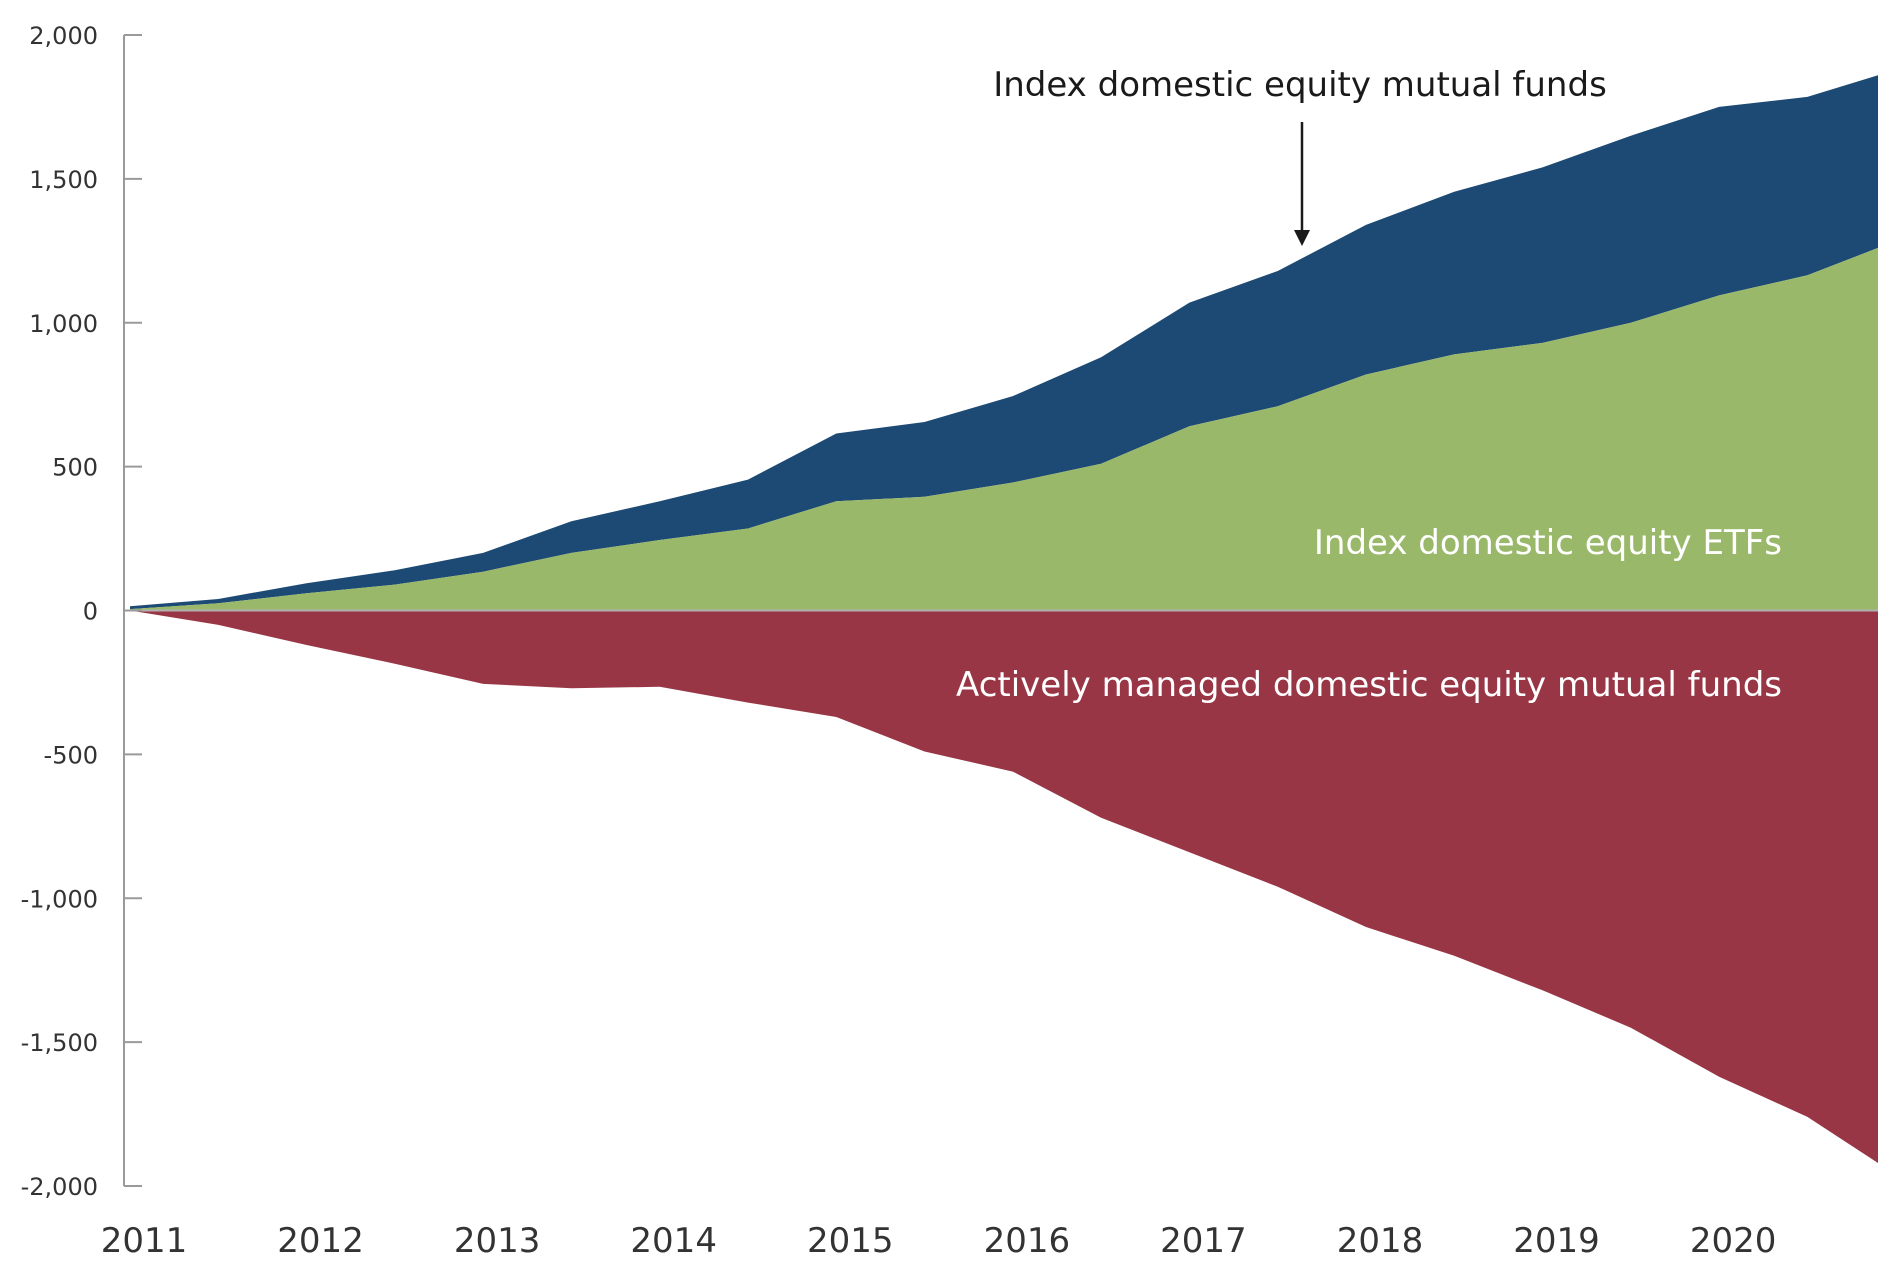 This screenshot has height=1280, width=1894. I want to click on annotation-index-etfs: Index domestic equity ETFs, so click(1548, 543).